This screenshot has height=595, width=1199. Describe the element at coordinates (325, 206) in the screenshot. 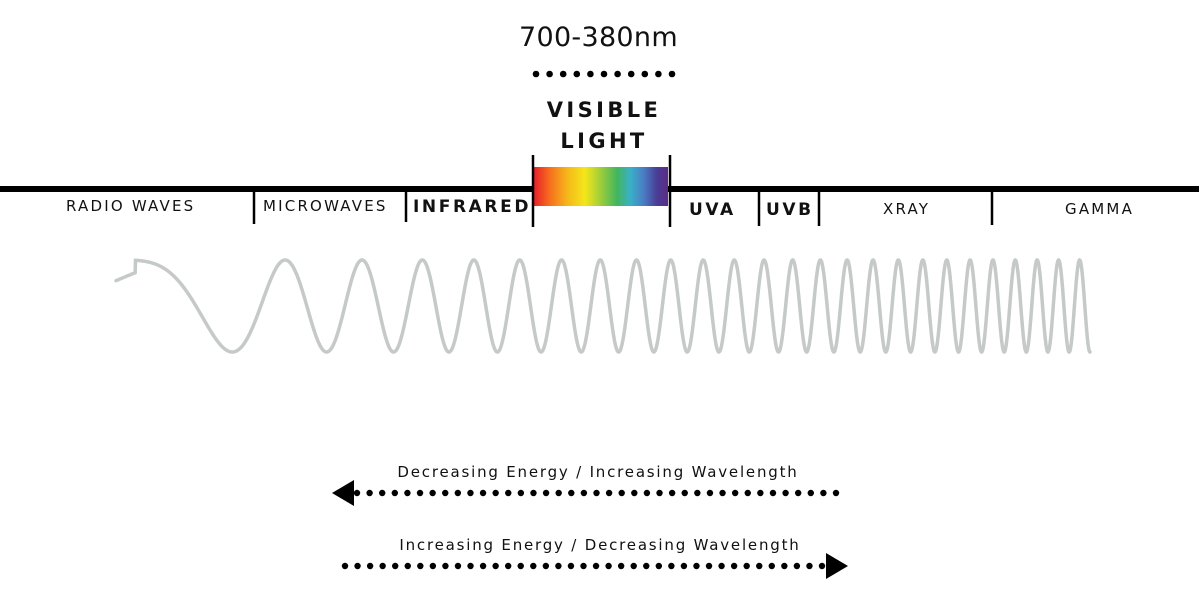

I see `band-label-microwaves: MICROWAVES` at that location.